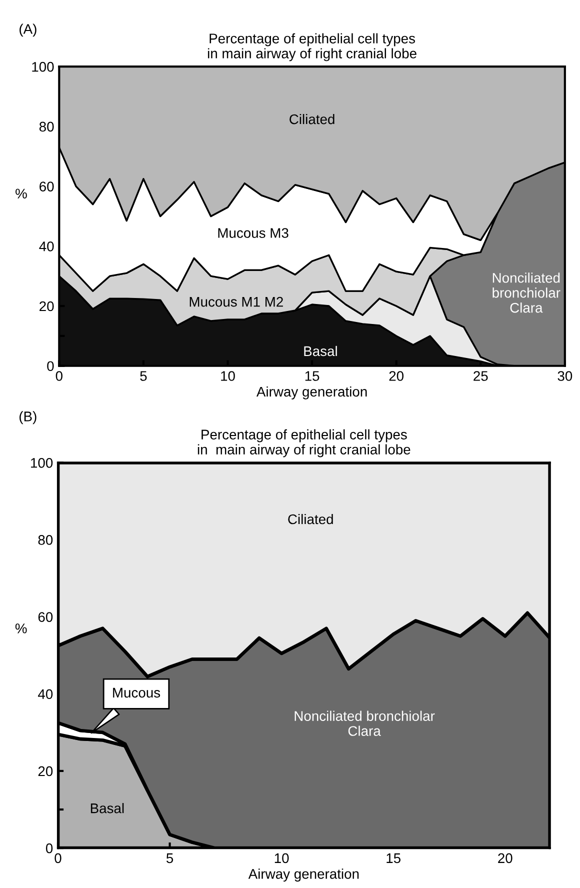 This screenshot has height=888, width=580. Describe the element at coordinates (481, 376) in the screenshot. I see `x-tick-label: 25` at that location.